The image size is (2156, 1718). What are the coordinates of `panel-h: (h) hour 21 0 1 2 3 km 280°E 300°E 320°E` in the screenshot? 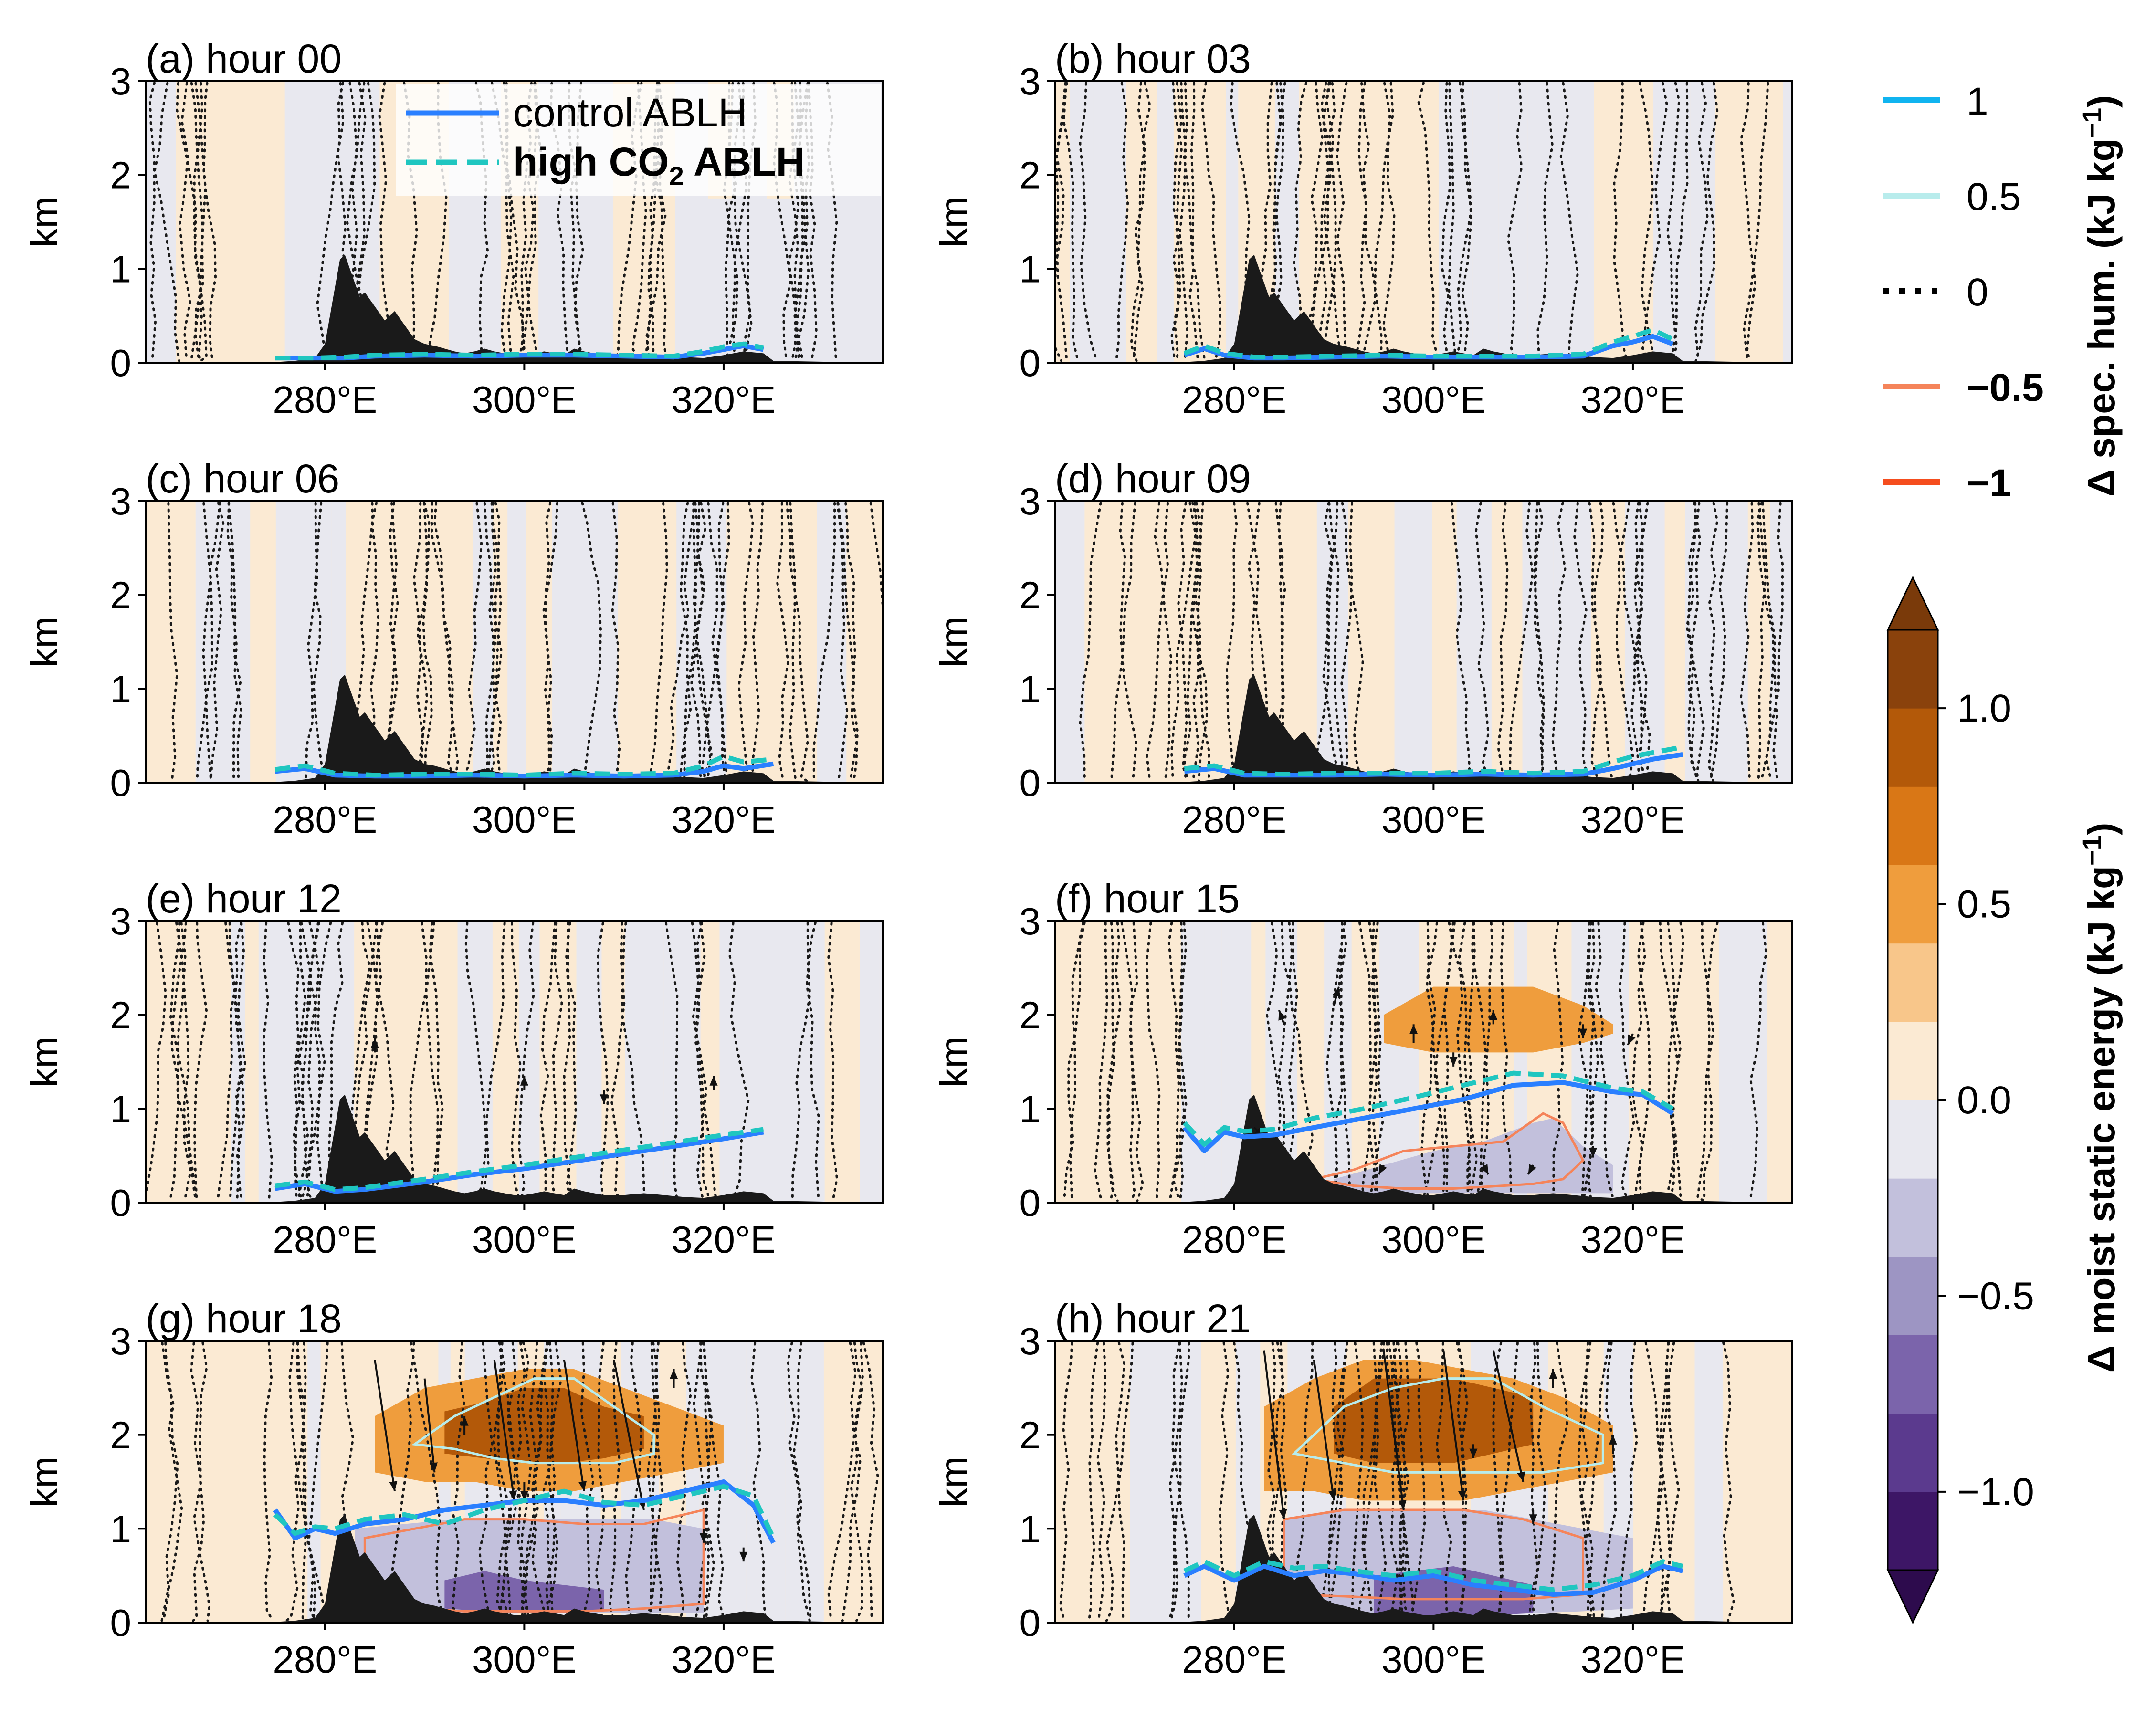 It's located at (1362, 1488).